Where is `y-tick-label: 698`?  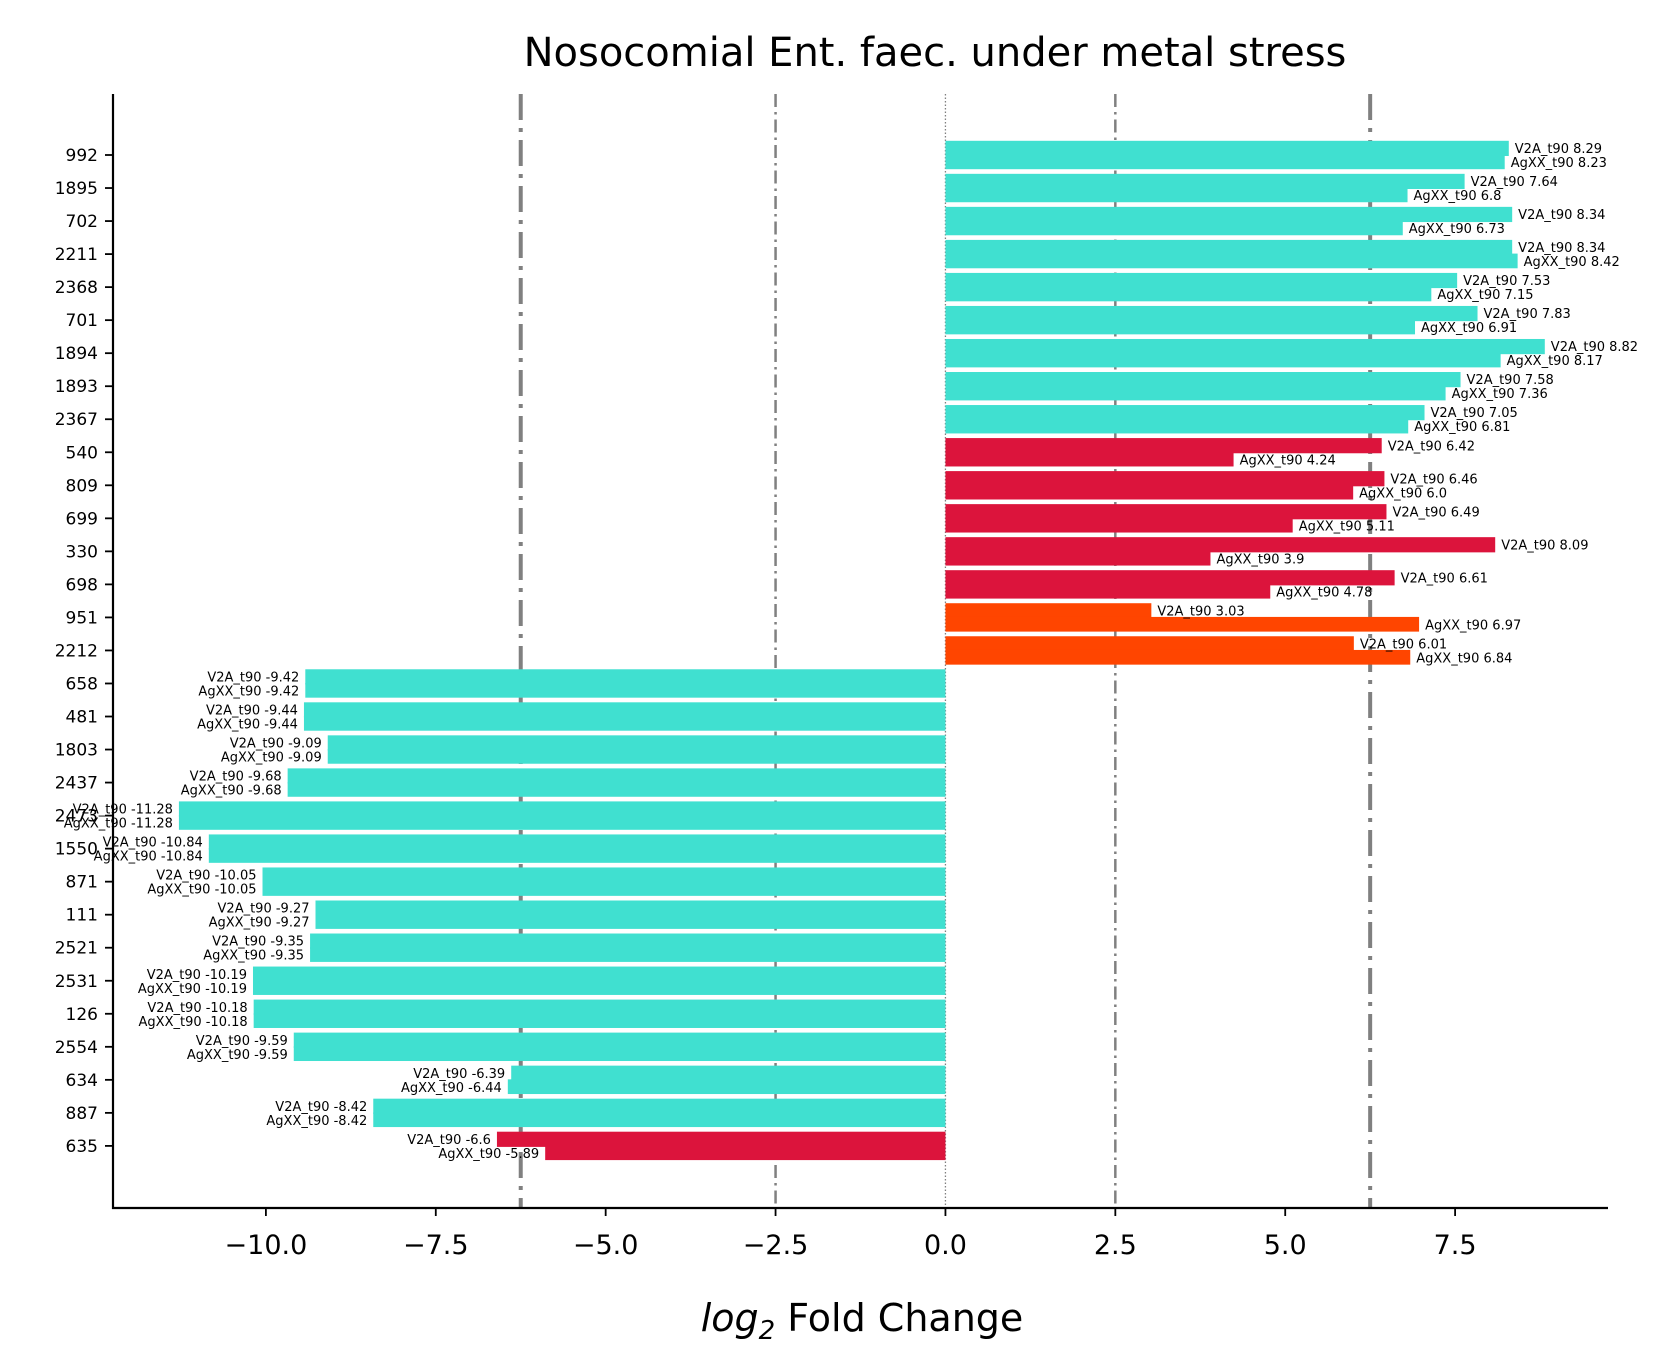
y-tick-label: 698 is located at coordinates (82, 585).